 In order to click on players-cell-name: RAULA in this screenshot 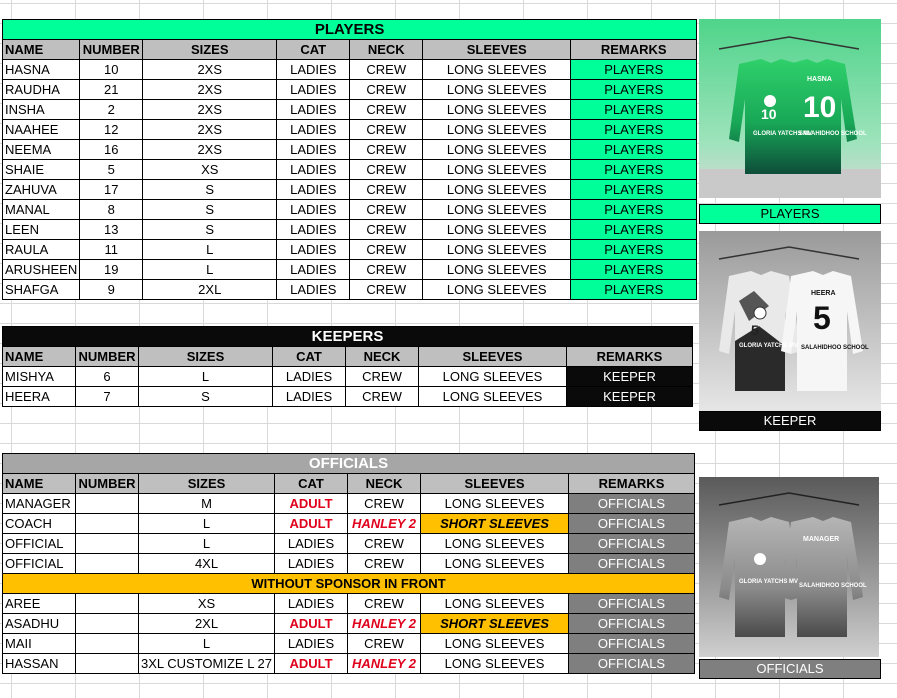, I will do `click(41, 249)`.